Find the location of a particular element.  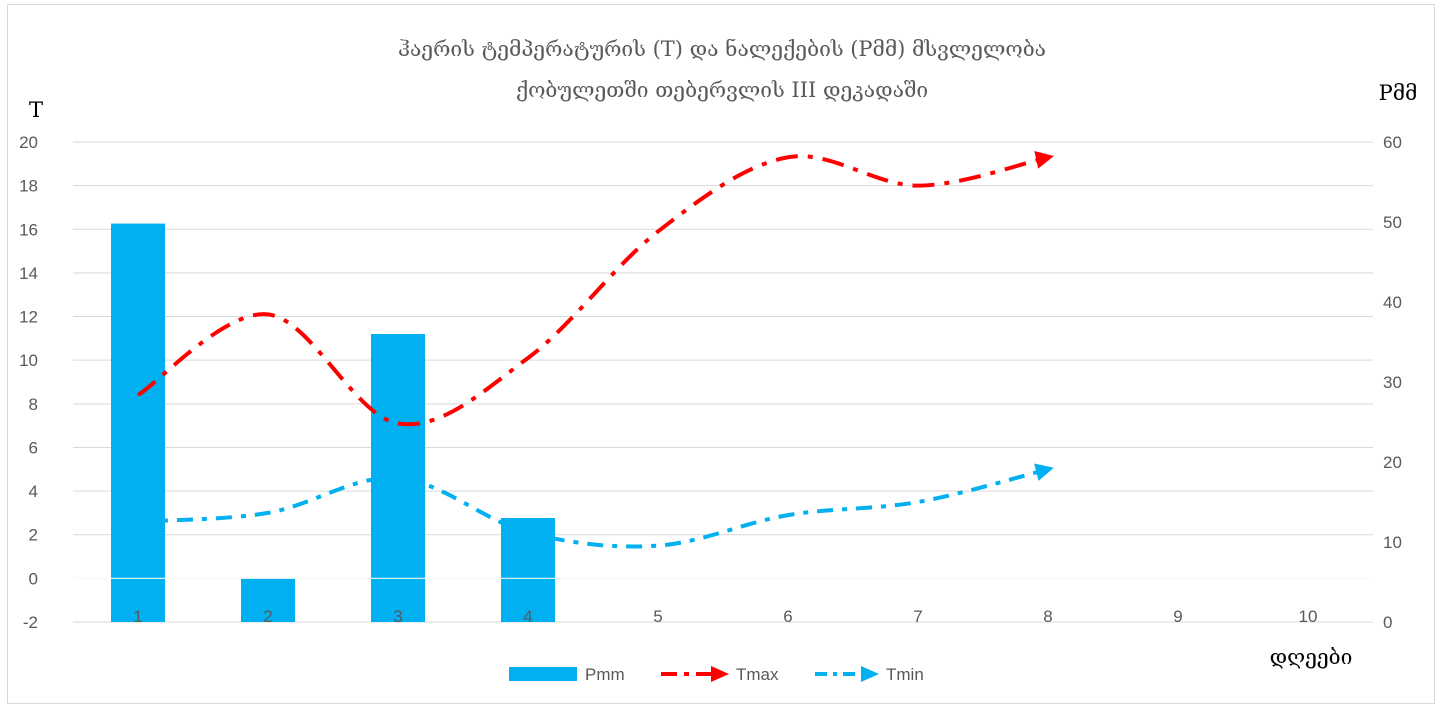

category-labels: 1 2 3 4 5 6 7 8 9 10 is located at coordinates (725, 616).